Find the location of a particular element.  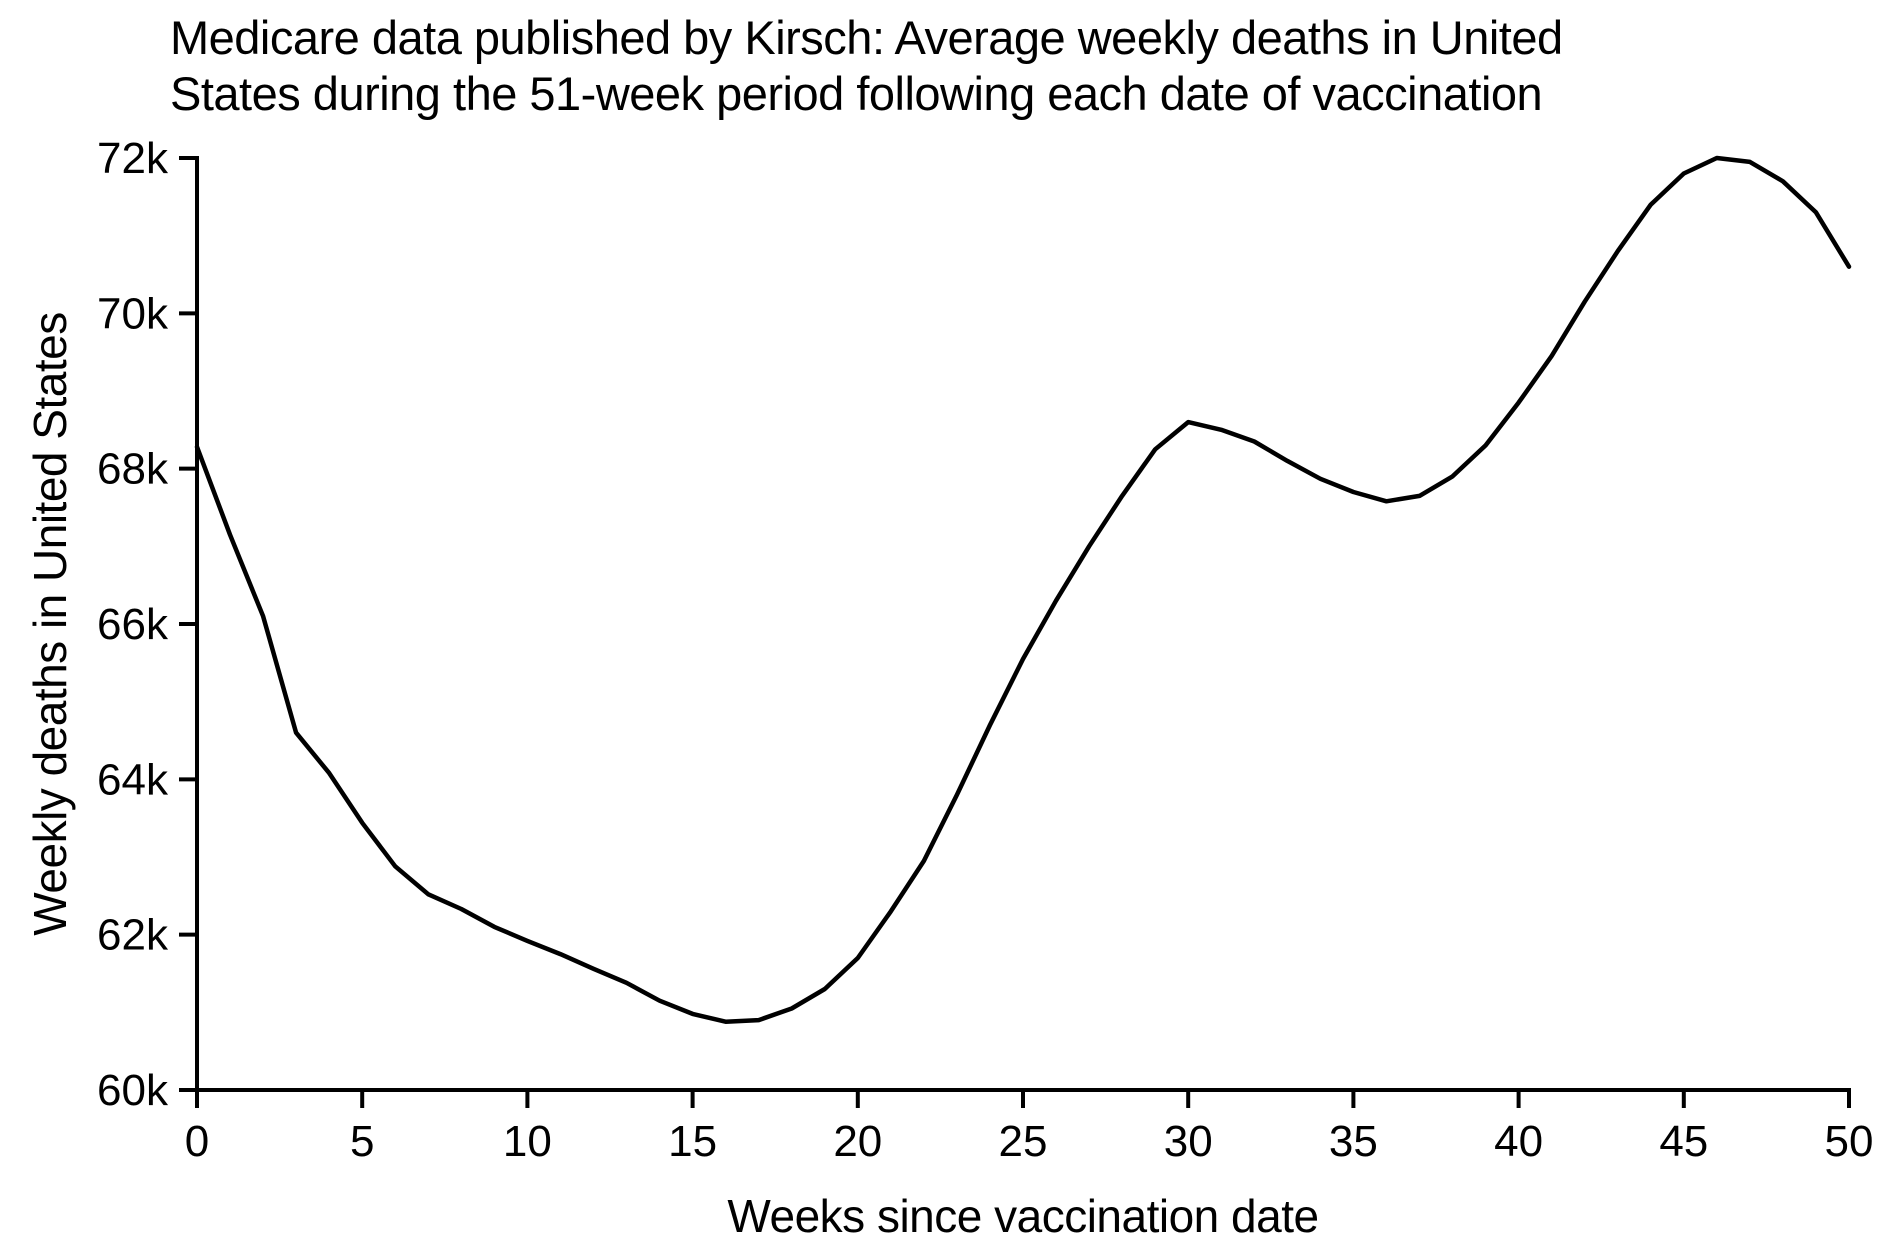

y-tick-label: 72k is located at coordinates (133, 158).